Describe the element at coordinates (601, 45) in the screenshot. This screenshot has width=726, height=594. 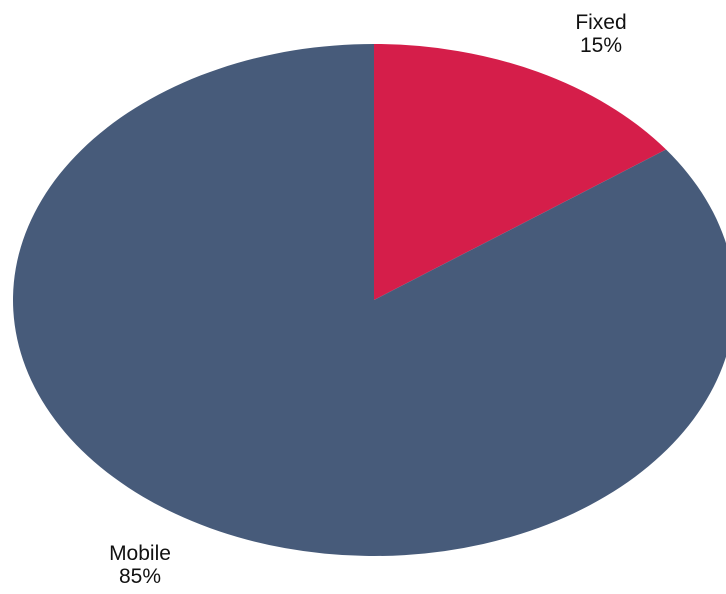
I see `pie-label-percent: 15%` at that location.